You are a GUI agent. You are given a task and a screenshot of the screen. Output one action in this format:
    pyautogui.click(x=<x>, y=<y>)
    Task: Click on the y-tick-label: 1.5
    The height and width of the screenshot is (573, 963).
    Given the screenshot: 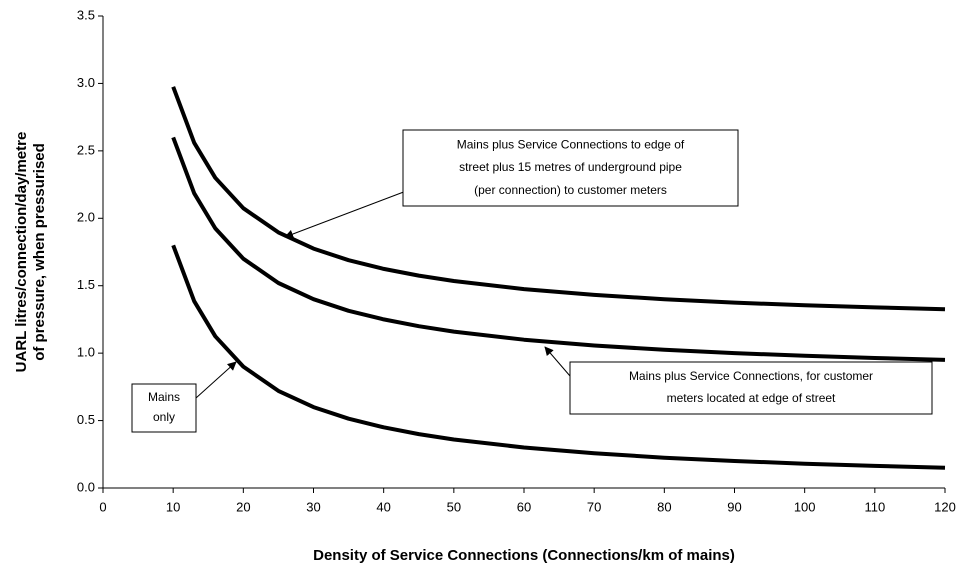 What is the action you would take?
    pyautogui.click(x=86, y=284)
    